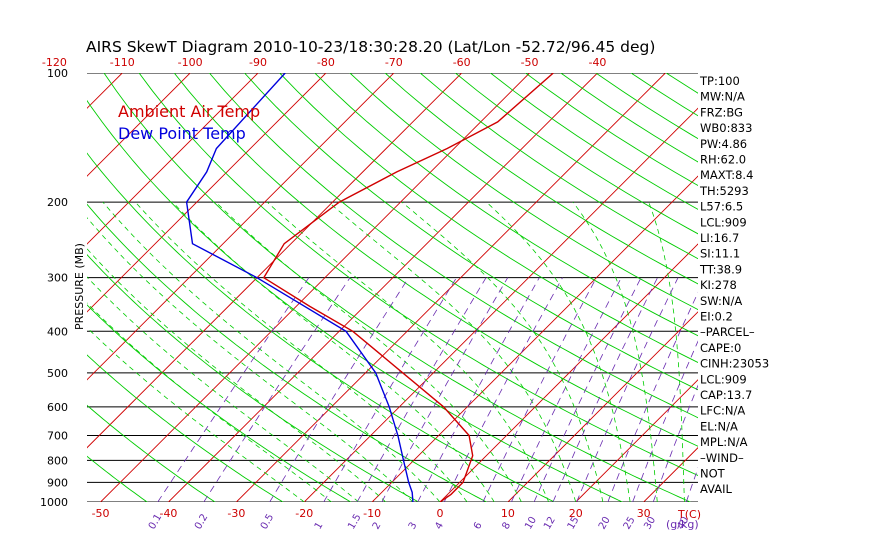  What do you see at coordinates (236, 513) in the screenshot?
I see `bottom-temperature-tick: -30` at bounding box center [236, 513].